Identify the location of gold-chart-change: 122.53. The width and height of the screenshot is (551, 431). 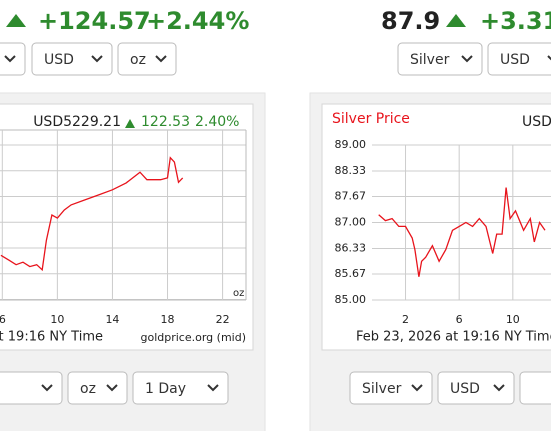
(165, 122).